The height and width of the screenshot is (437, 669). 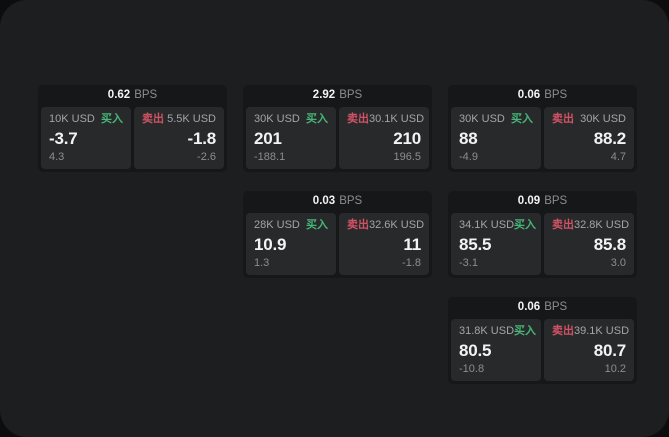 I want to click on buy-delta: -4.9, so click(x=468, y=157).